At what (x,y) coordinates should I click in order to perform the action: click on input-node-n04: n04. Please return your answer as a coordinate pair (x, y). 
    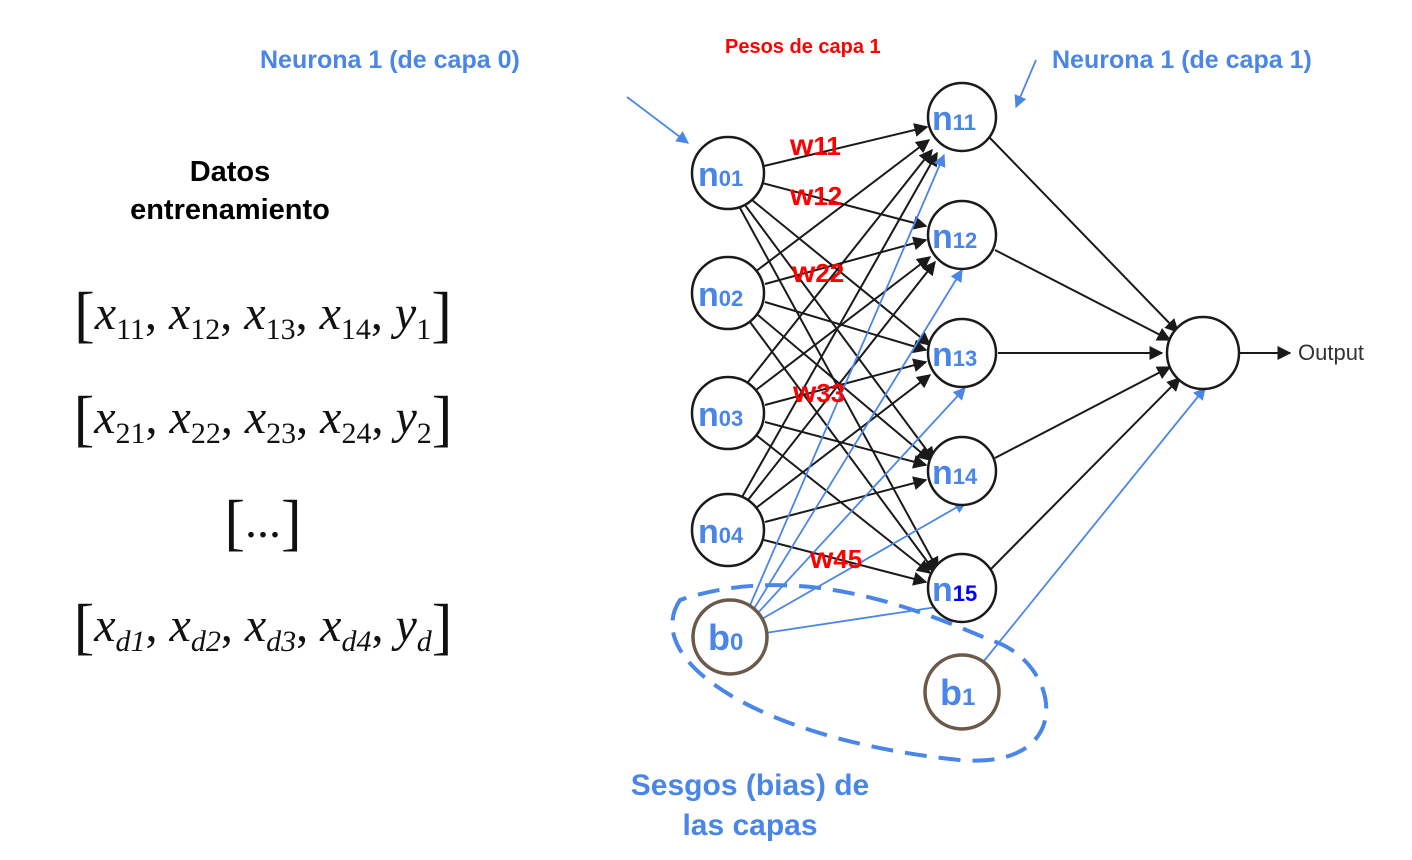
    Looking at the image, I should click on (728, 530).